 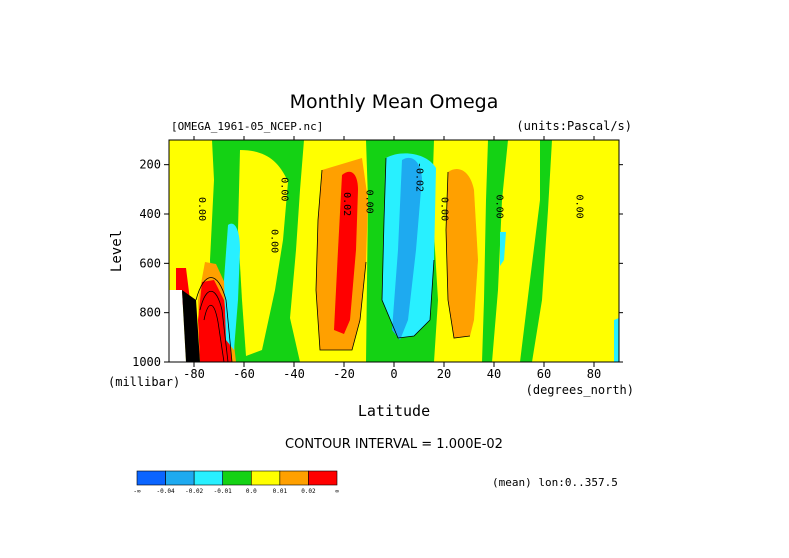 What do you see at coordinates (419, 177) in the screenshot?
I see `contour-label: -0.02` at bounding box center [419, 177].